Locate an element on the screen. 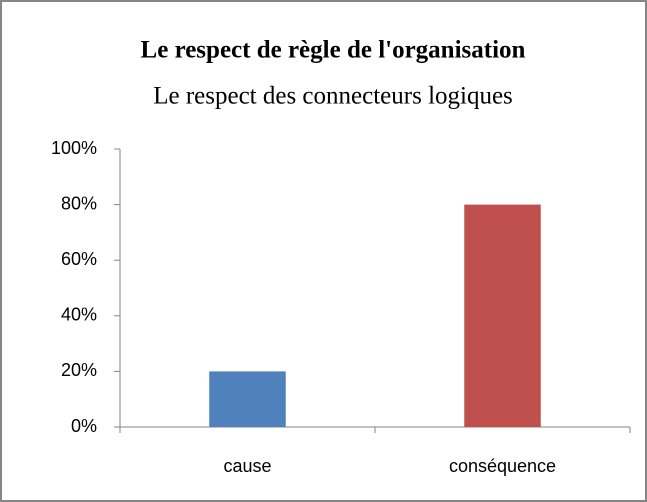 The height and width of the screenshot is (502, 647). x-tick-label: cause is located at coordinates (247, 466).